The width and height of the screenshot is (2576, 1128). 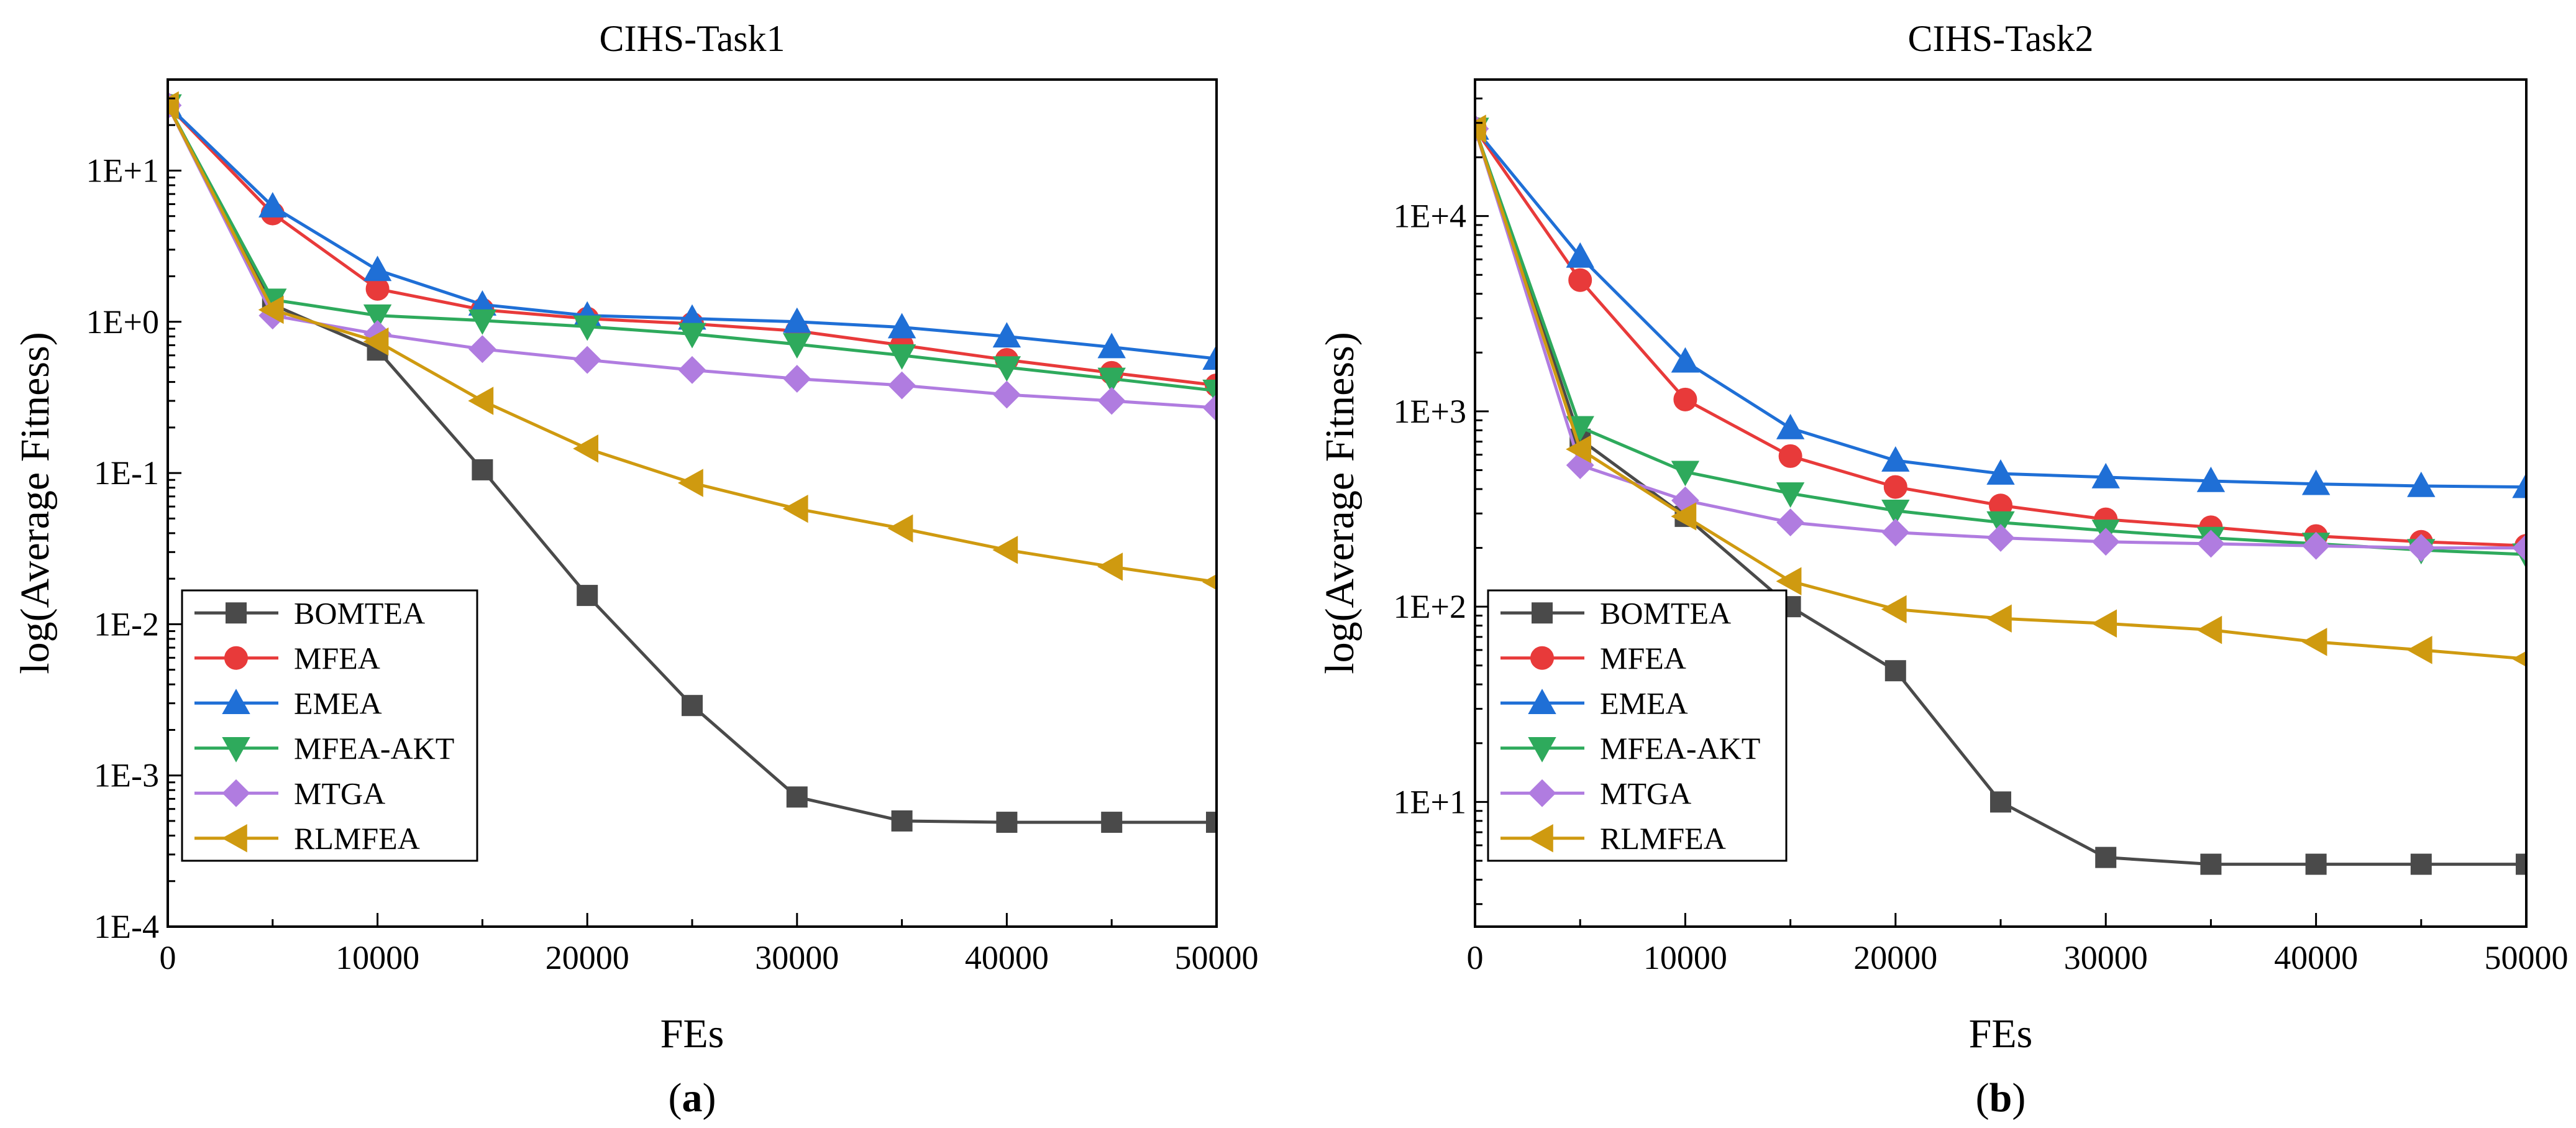 I want to click on y-tick-label: 1E-2, so click(x=126, y=624).